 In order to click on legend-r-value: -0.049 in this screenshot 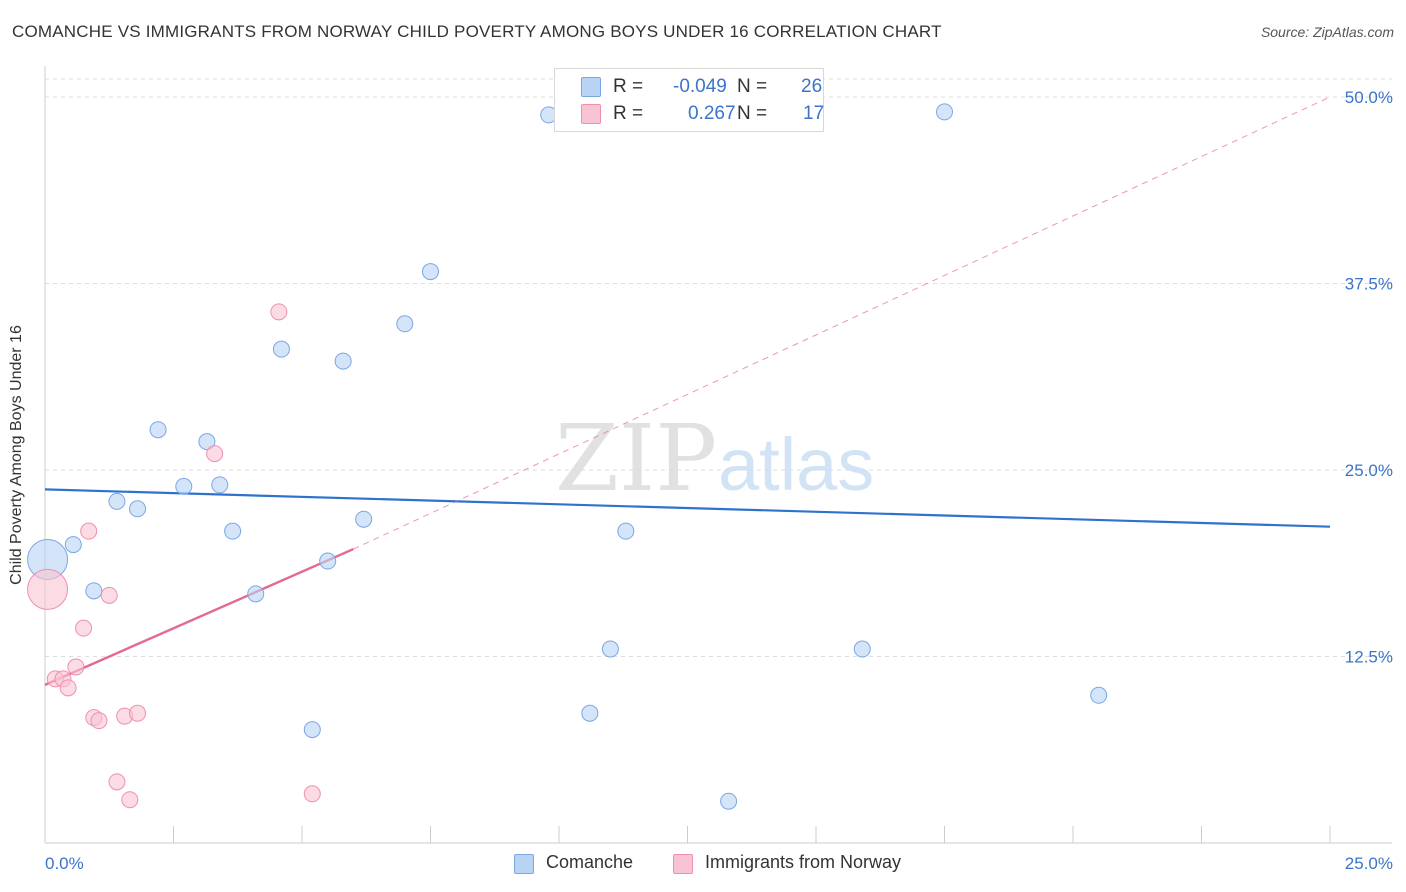, I will do `click(700, 86)`.